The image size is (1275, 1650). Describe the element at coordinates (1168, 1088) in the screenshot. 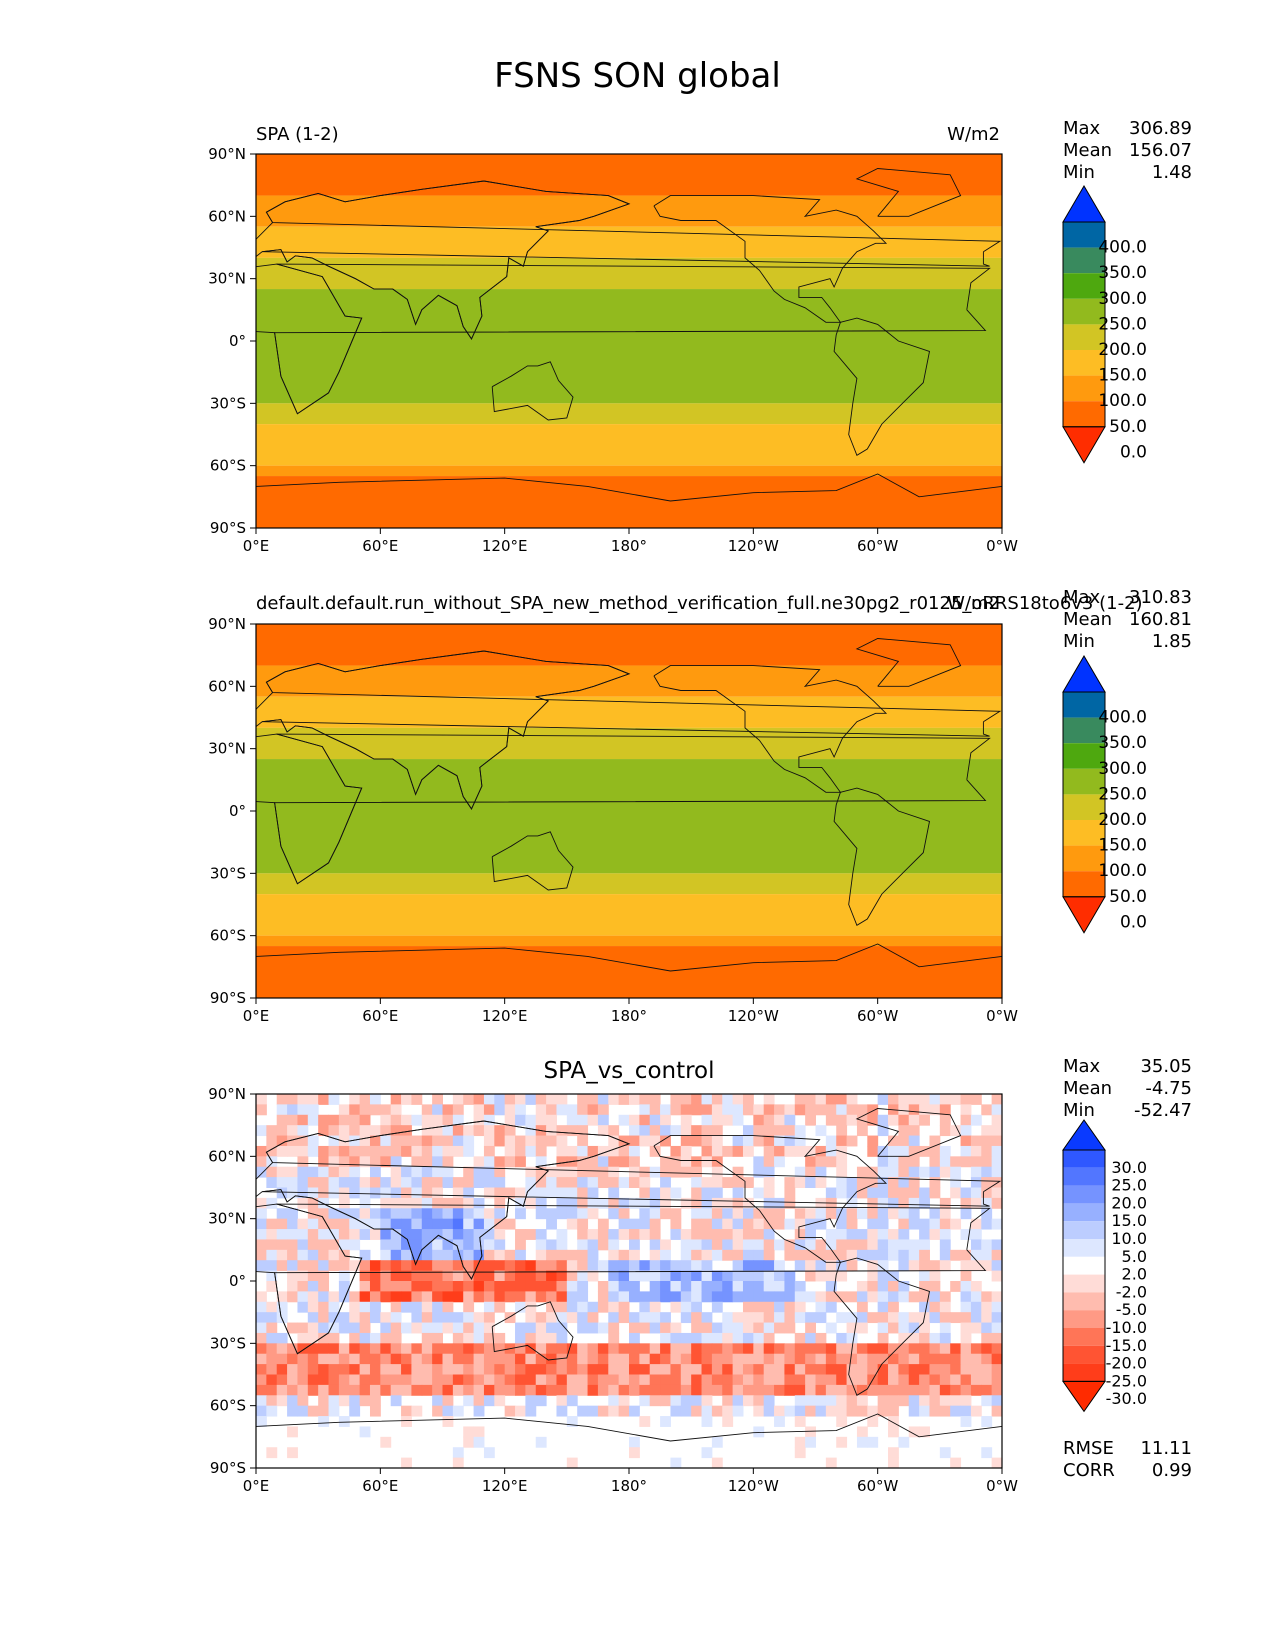

I see `stat-value-mean: -4.75` at that location.